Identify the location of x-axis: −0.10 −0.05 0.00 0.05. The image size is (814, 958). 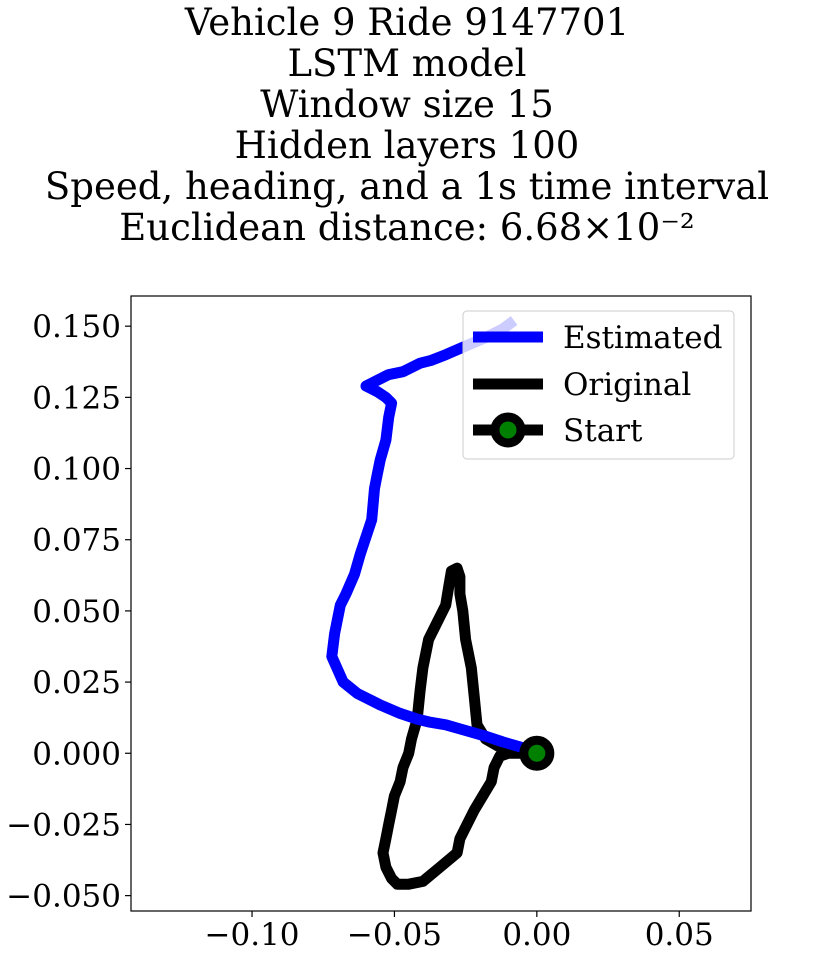
(459, 932).